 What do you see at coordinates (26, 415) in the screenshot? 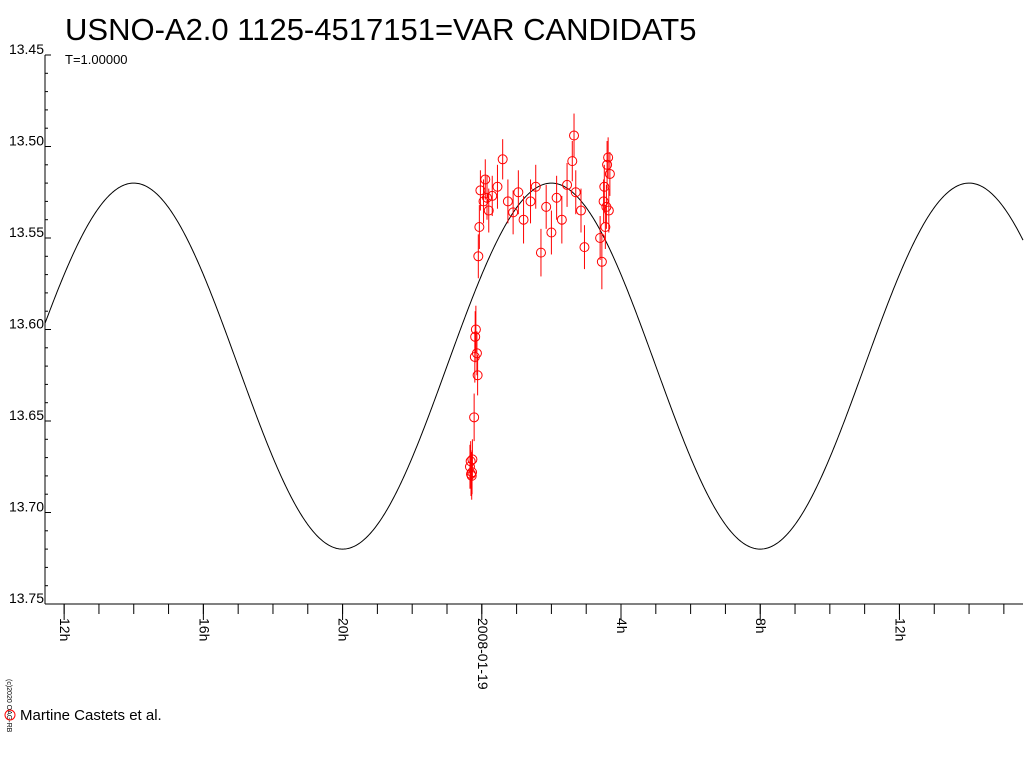
I see `y-tick-label: 13.65` at bounding box center [26, 415].